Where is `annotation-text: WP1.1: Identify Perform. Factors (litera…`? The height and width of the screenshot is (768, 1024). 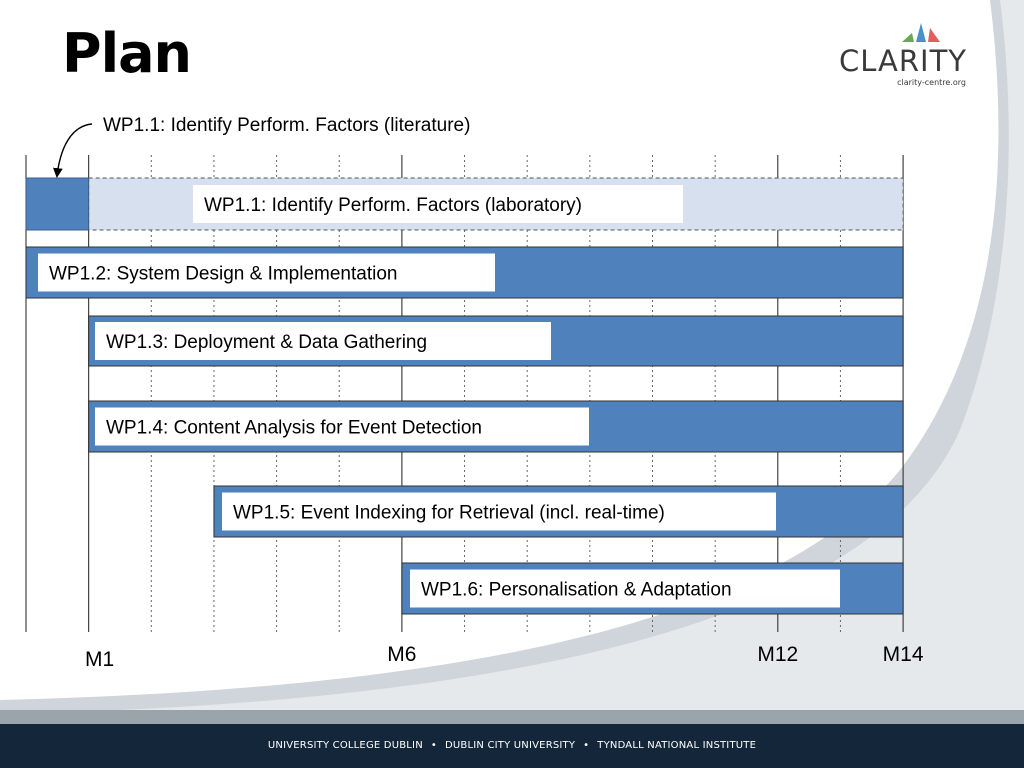
annotation-text: WP1.1: Identify Perform. Factors (litera… is located at coordinates (286, 125).